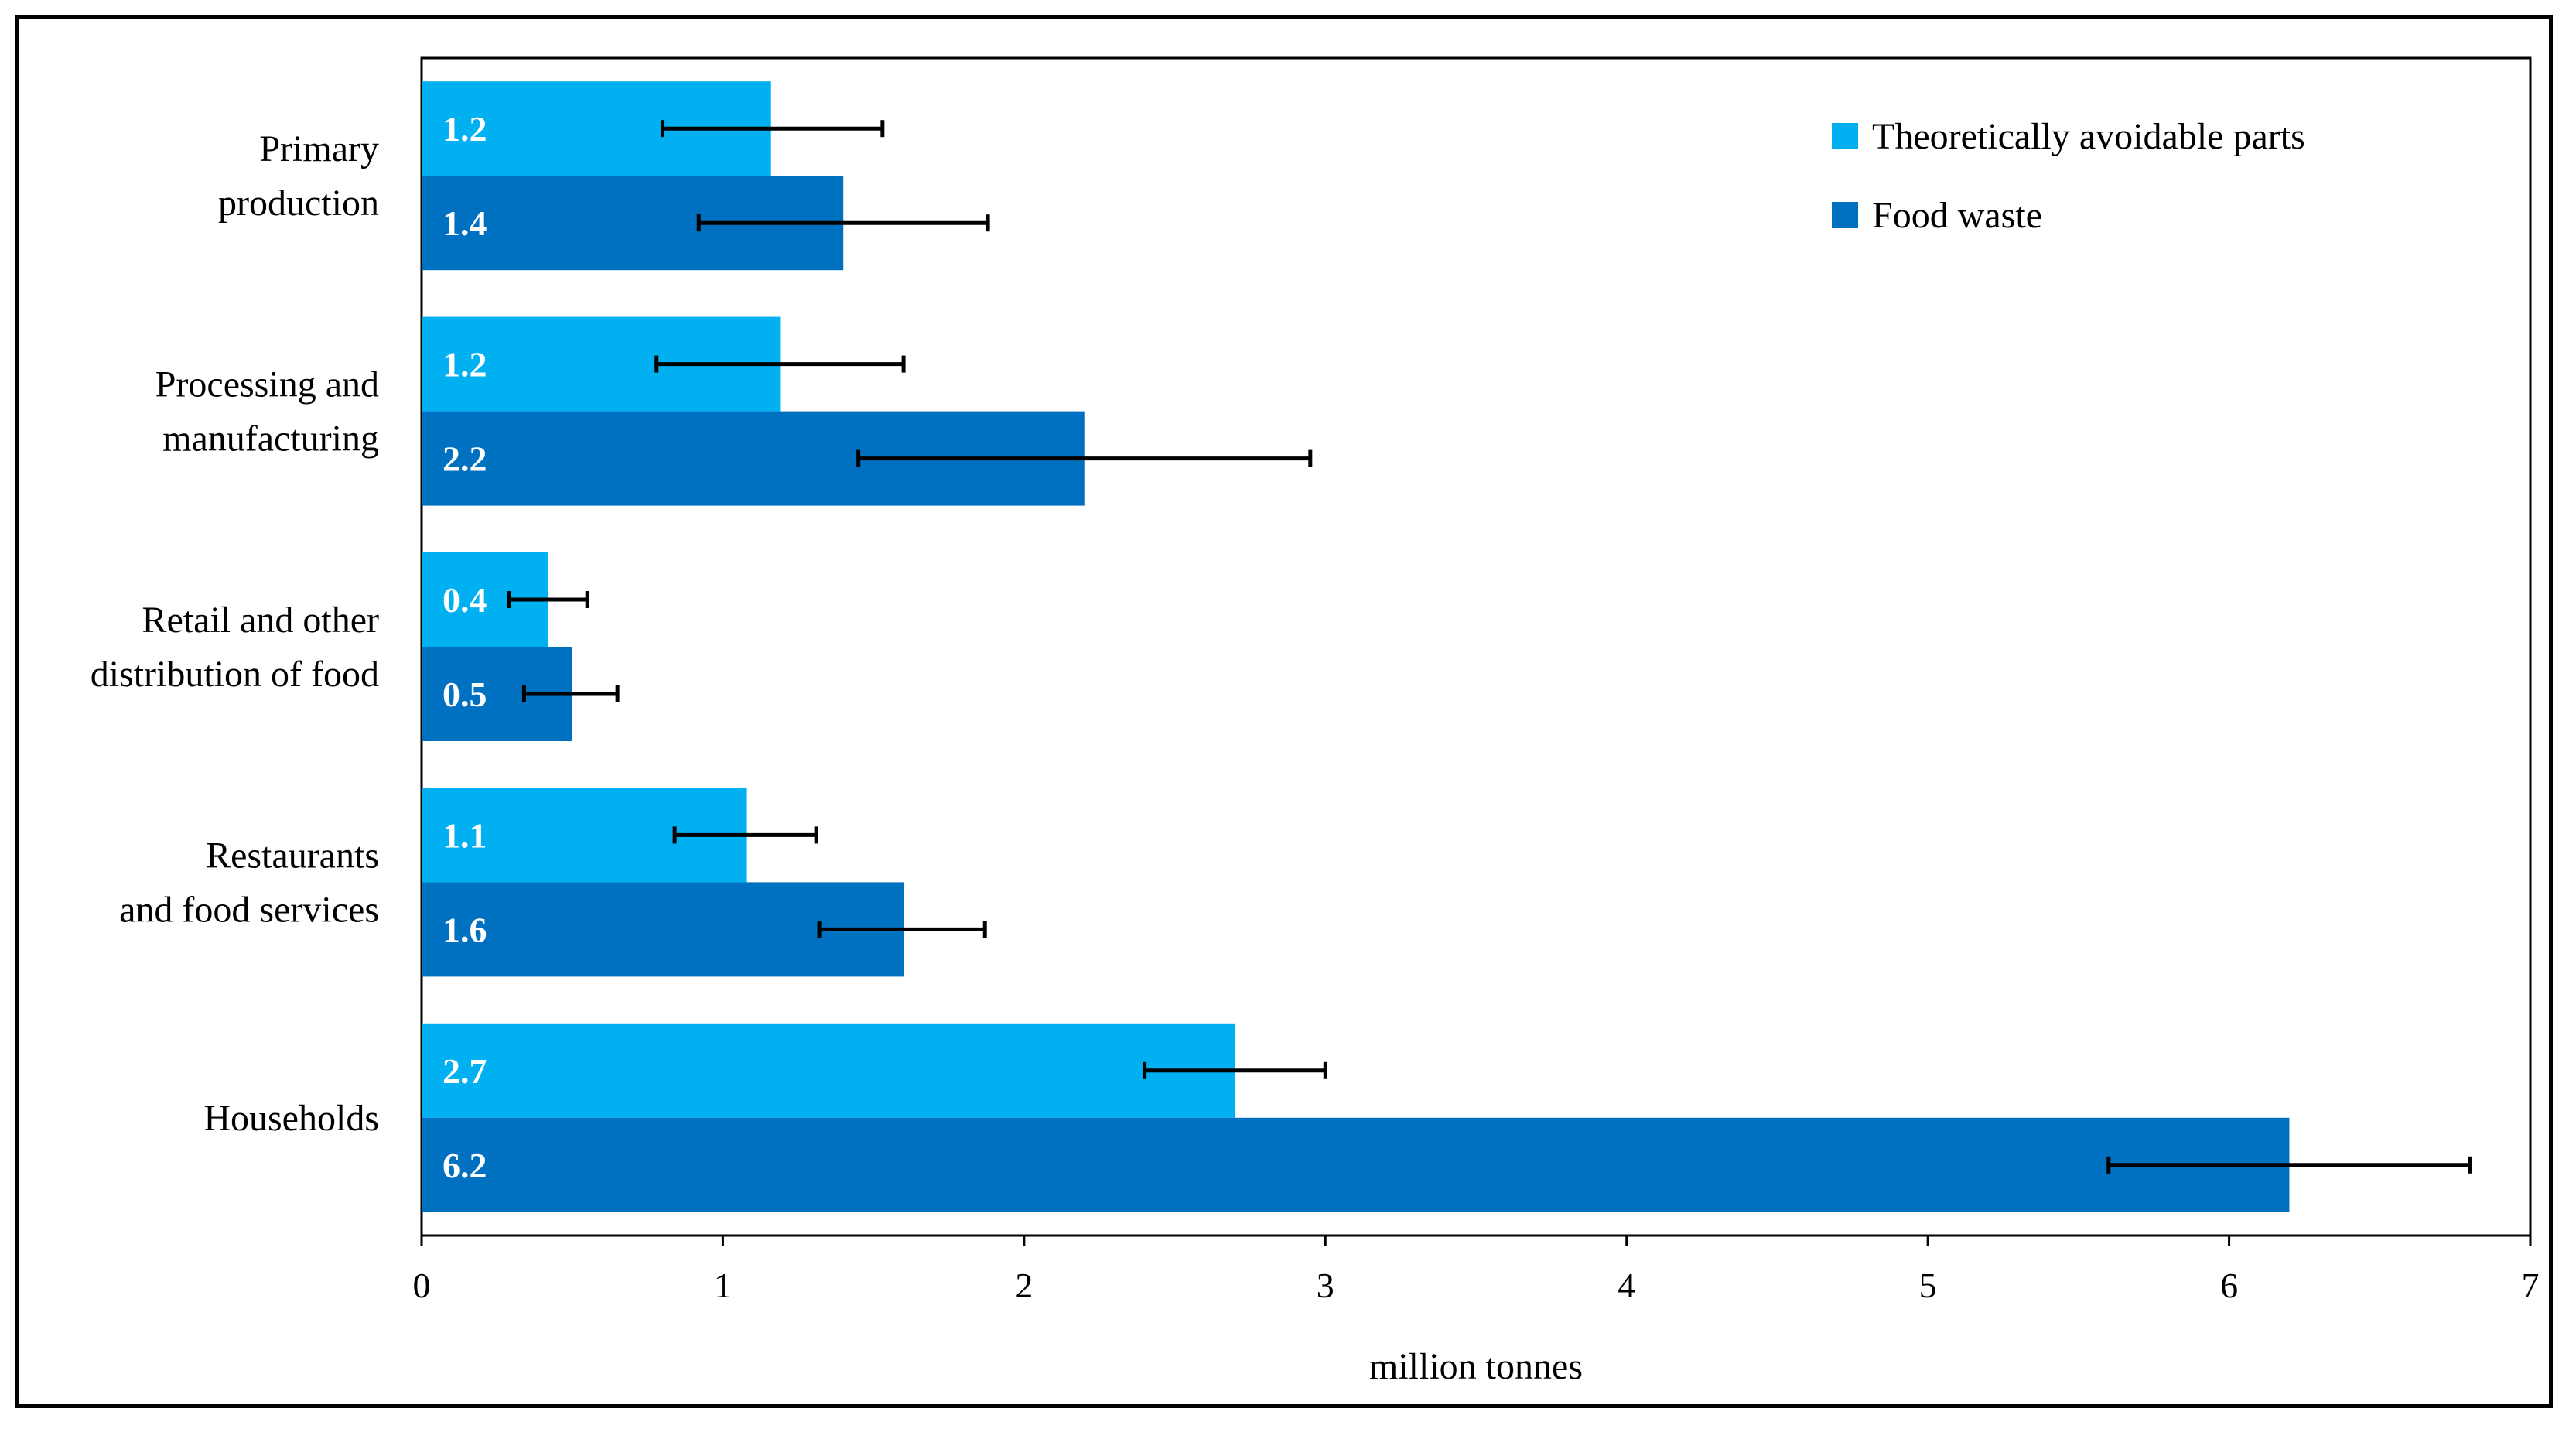  I want to click on x-tick-label: 3, so click(1325, 1285).